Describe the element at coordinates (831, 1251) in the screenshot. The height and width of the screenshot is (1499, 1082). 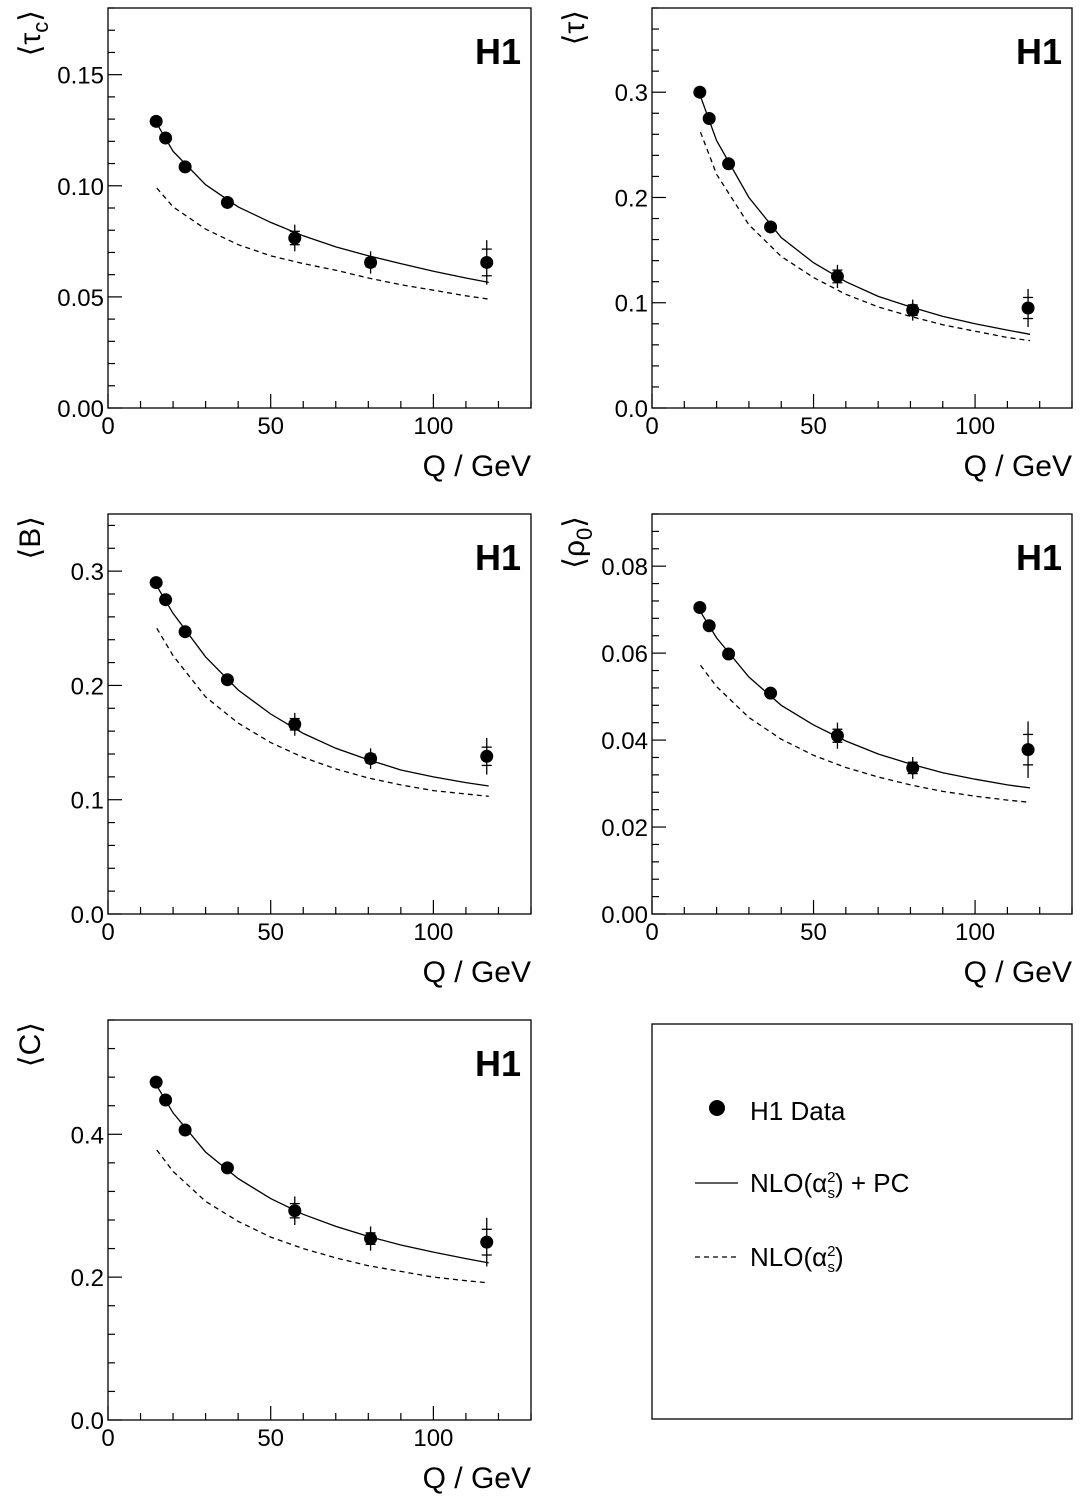
I see `legend-label-nlo-sup: 2` at that location.